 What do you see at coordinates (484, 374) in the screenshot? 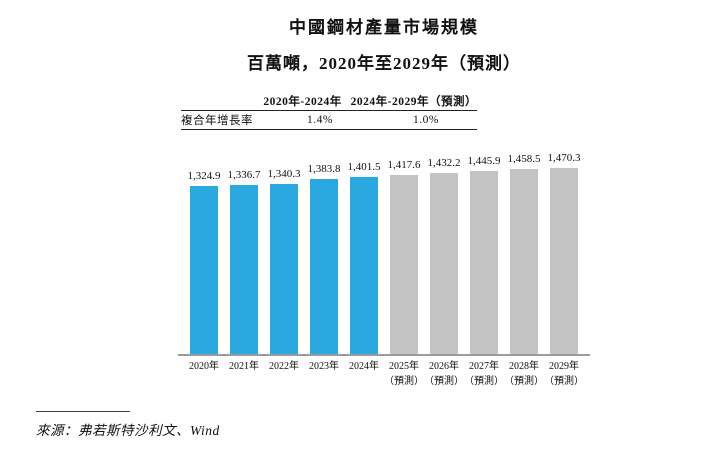
I see `x-axis-label: 2027年 （預測）` at bounding box center [484, 374].